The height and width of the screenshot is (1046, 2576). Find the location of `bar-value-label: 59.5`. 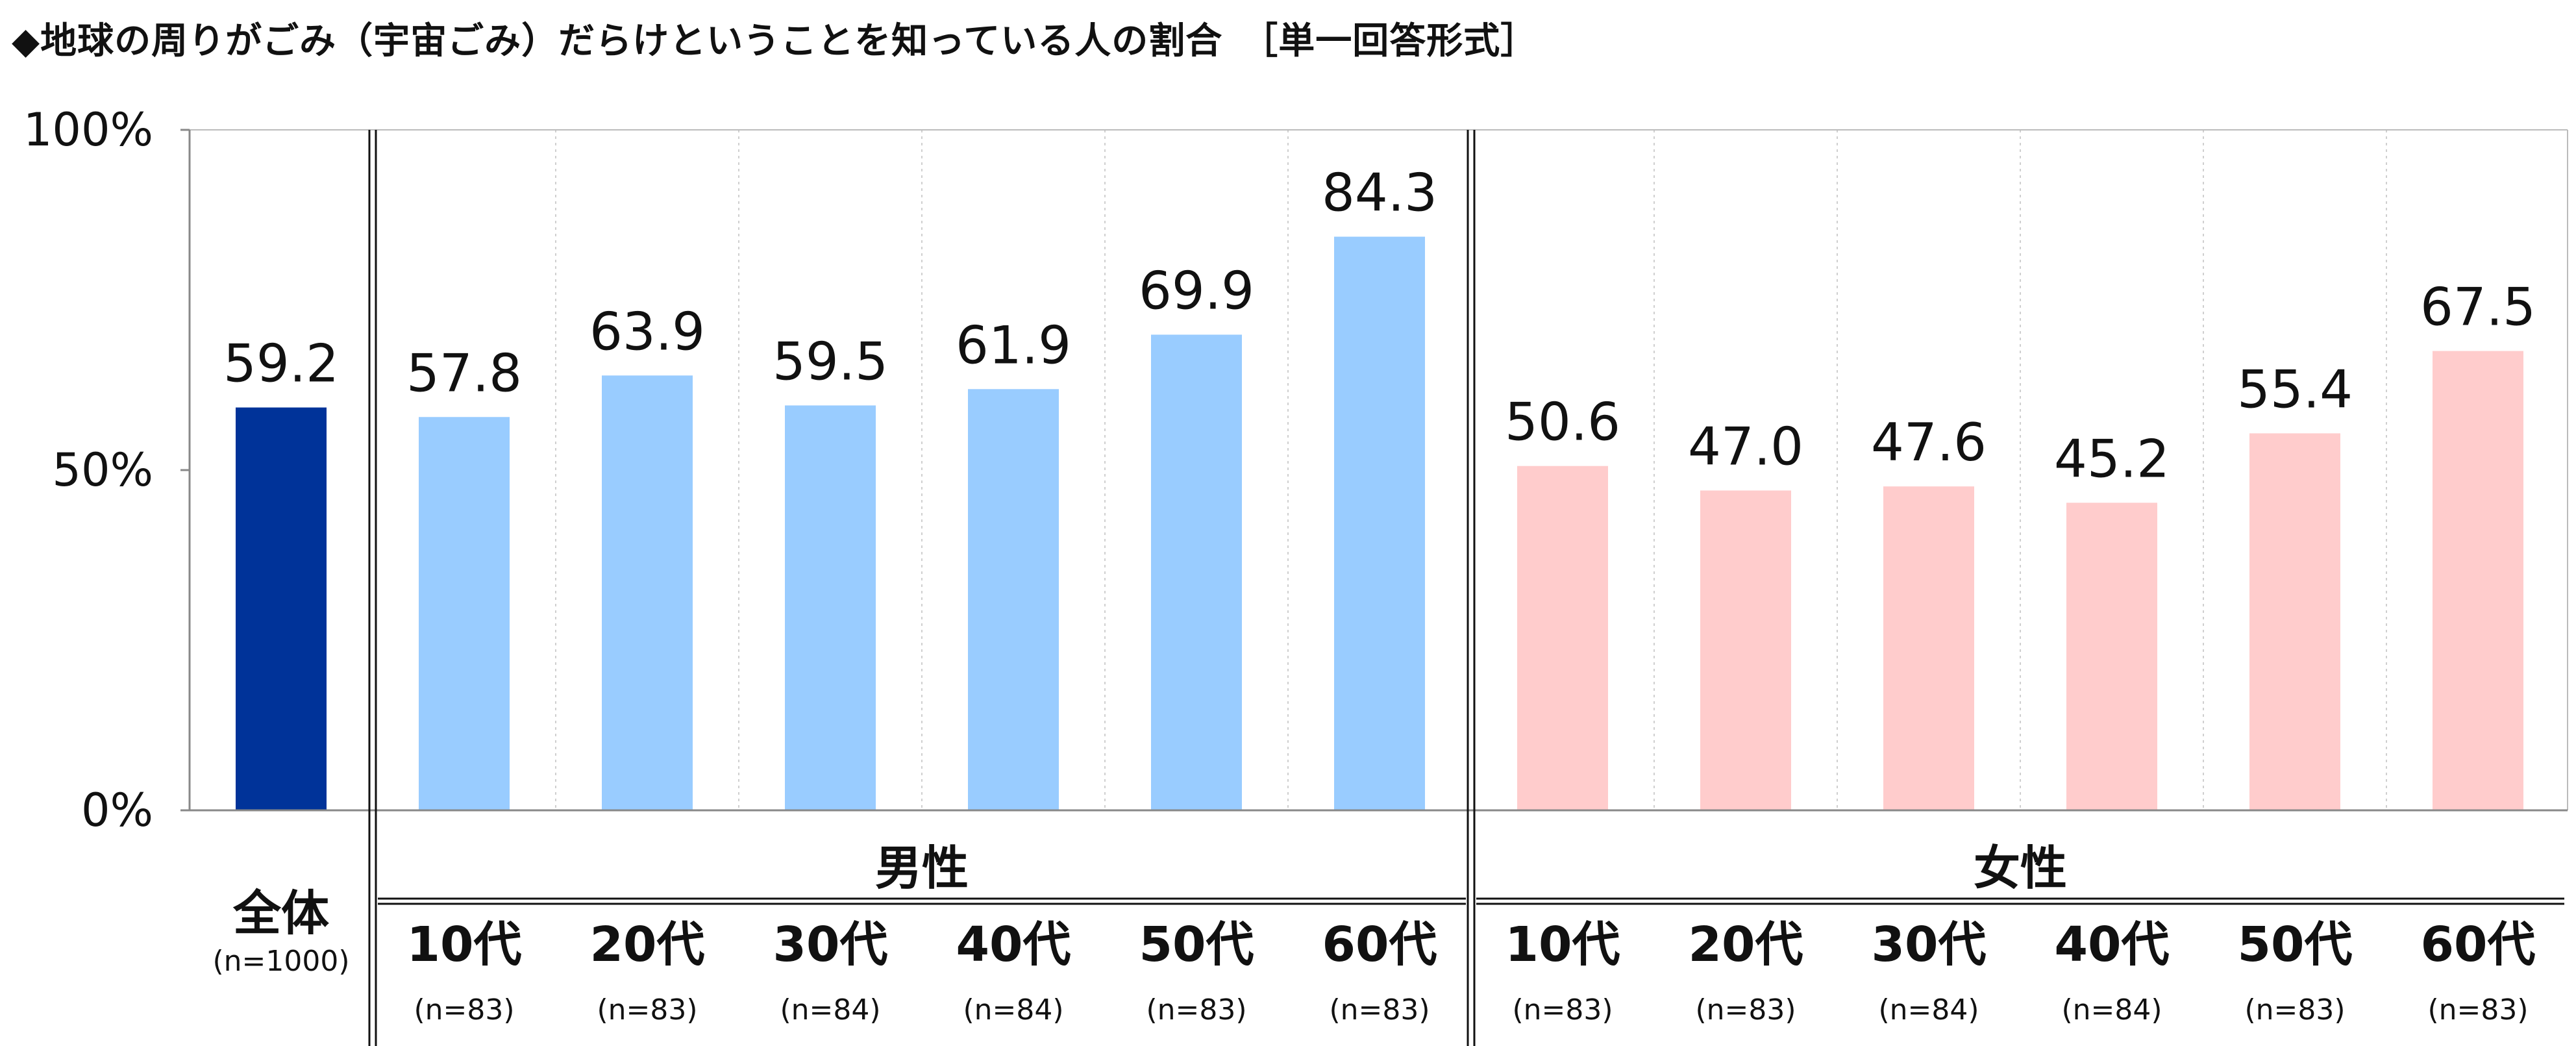

bar-value-label: 59.5 is located at coordinates (830, 361).